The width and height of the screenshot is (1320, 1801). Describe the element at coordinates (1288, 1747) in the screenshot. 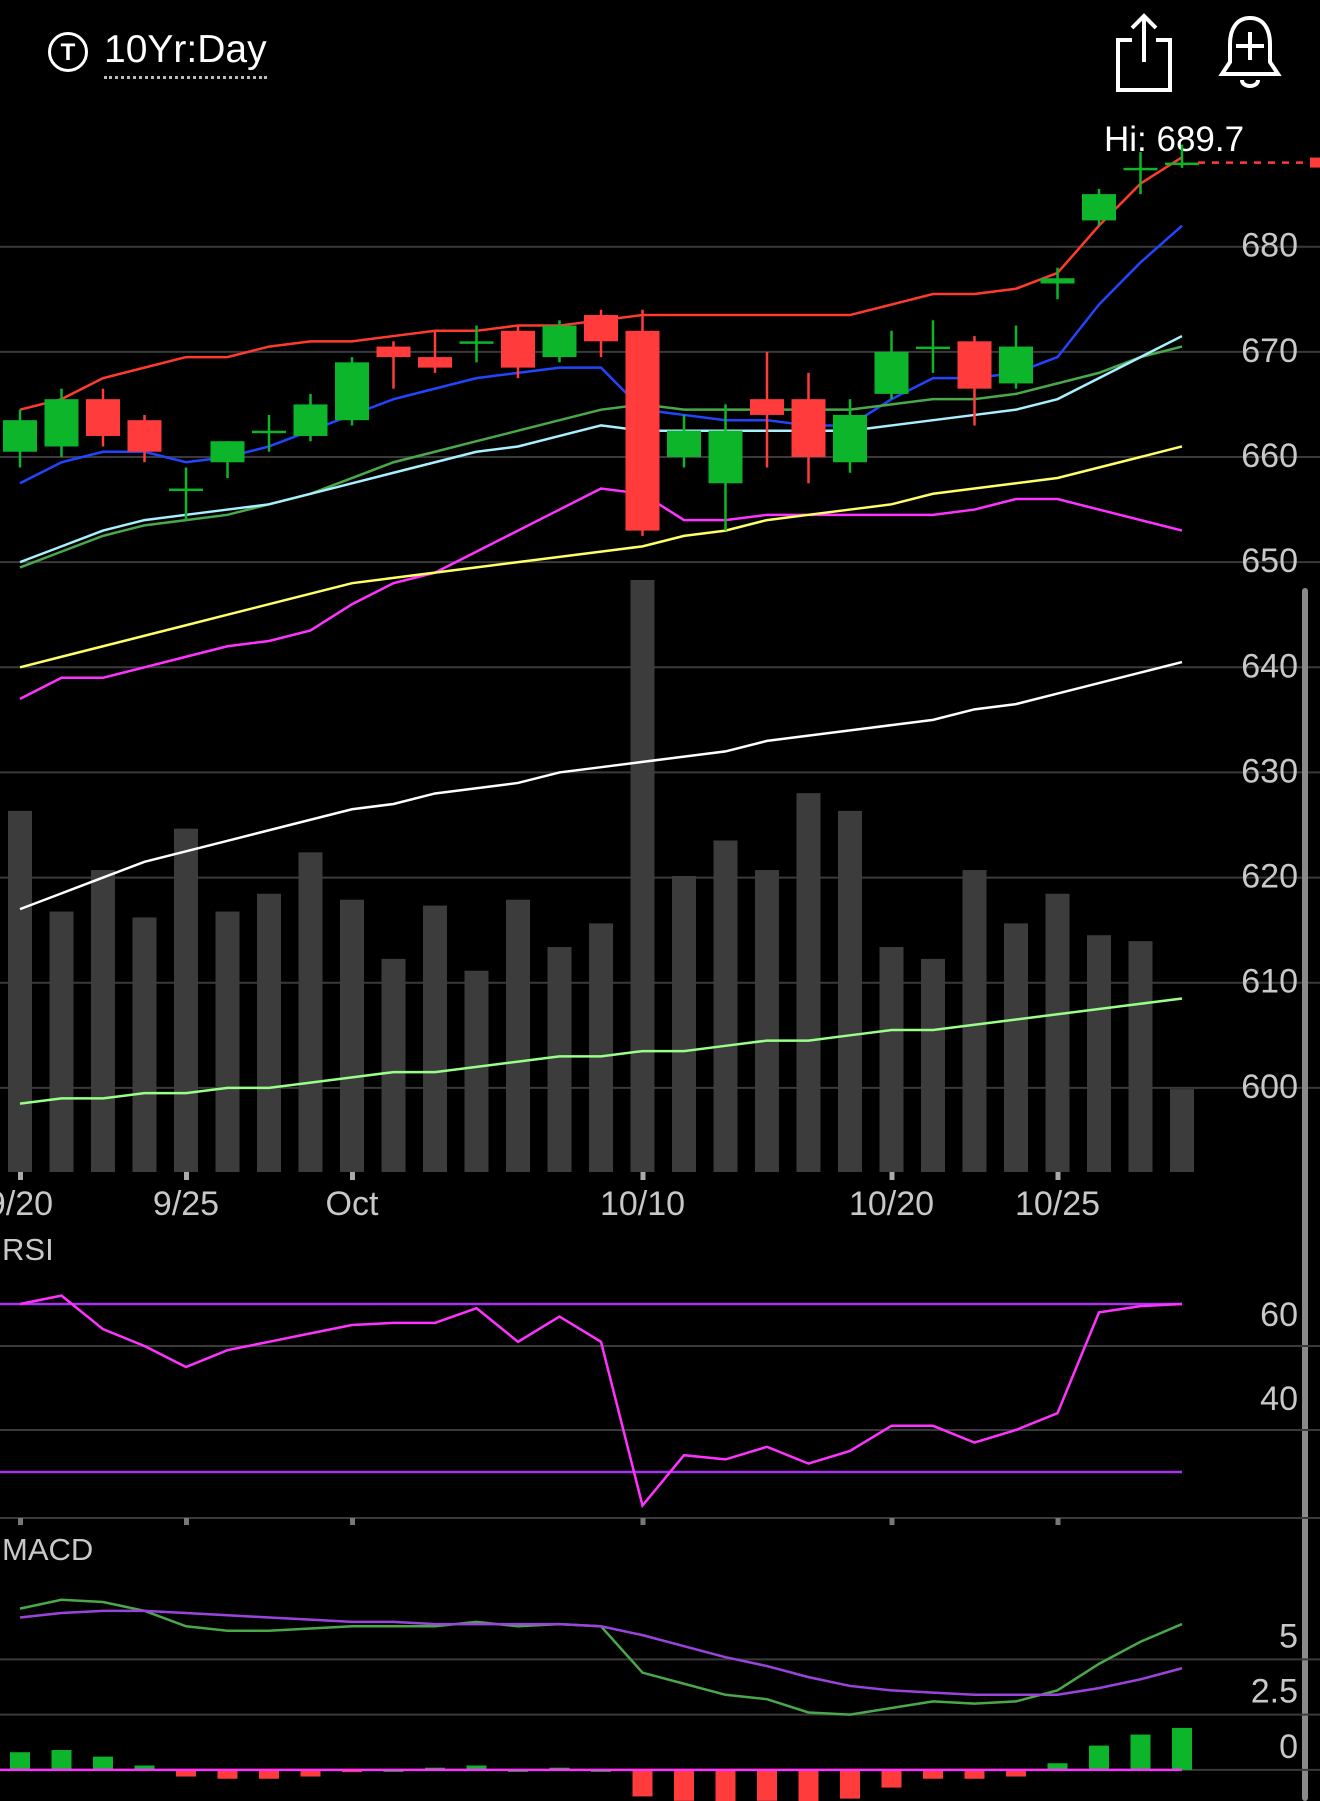

I see `macd-axis-tick-label: 0` at that location.